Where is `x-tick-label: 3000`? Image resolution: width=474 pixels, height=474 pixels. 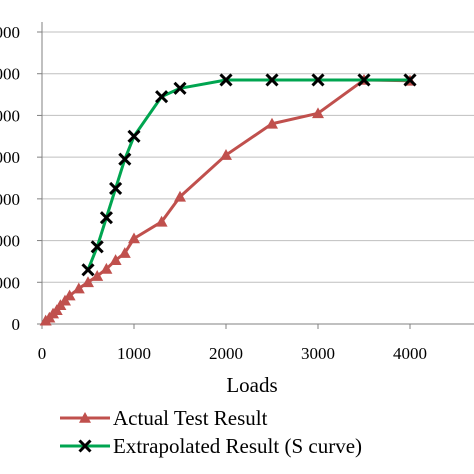
x-tick-label: 3000 is located at coordinates (318, 353).